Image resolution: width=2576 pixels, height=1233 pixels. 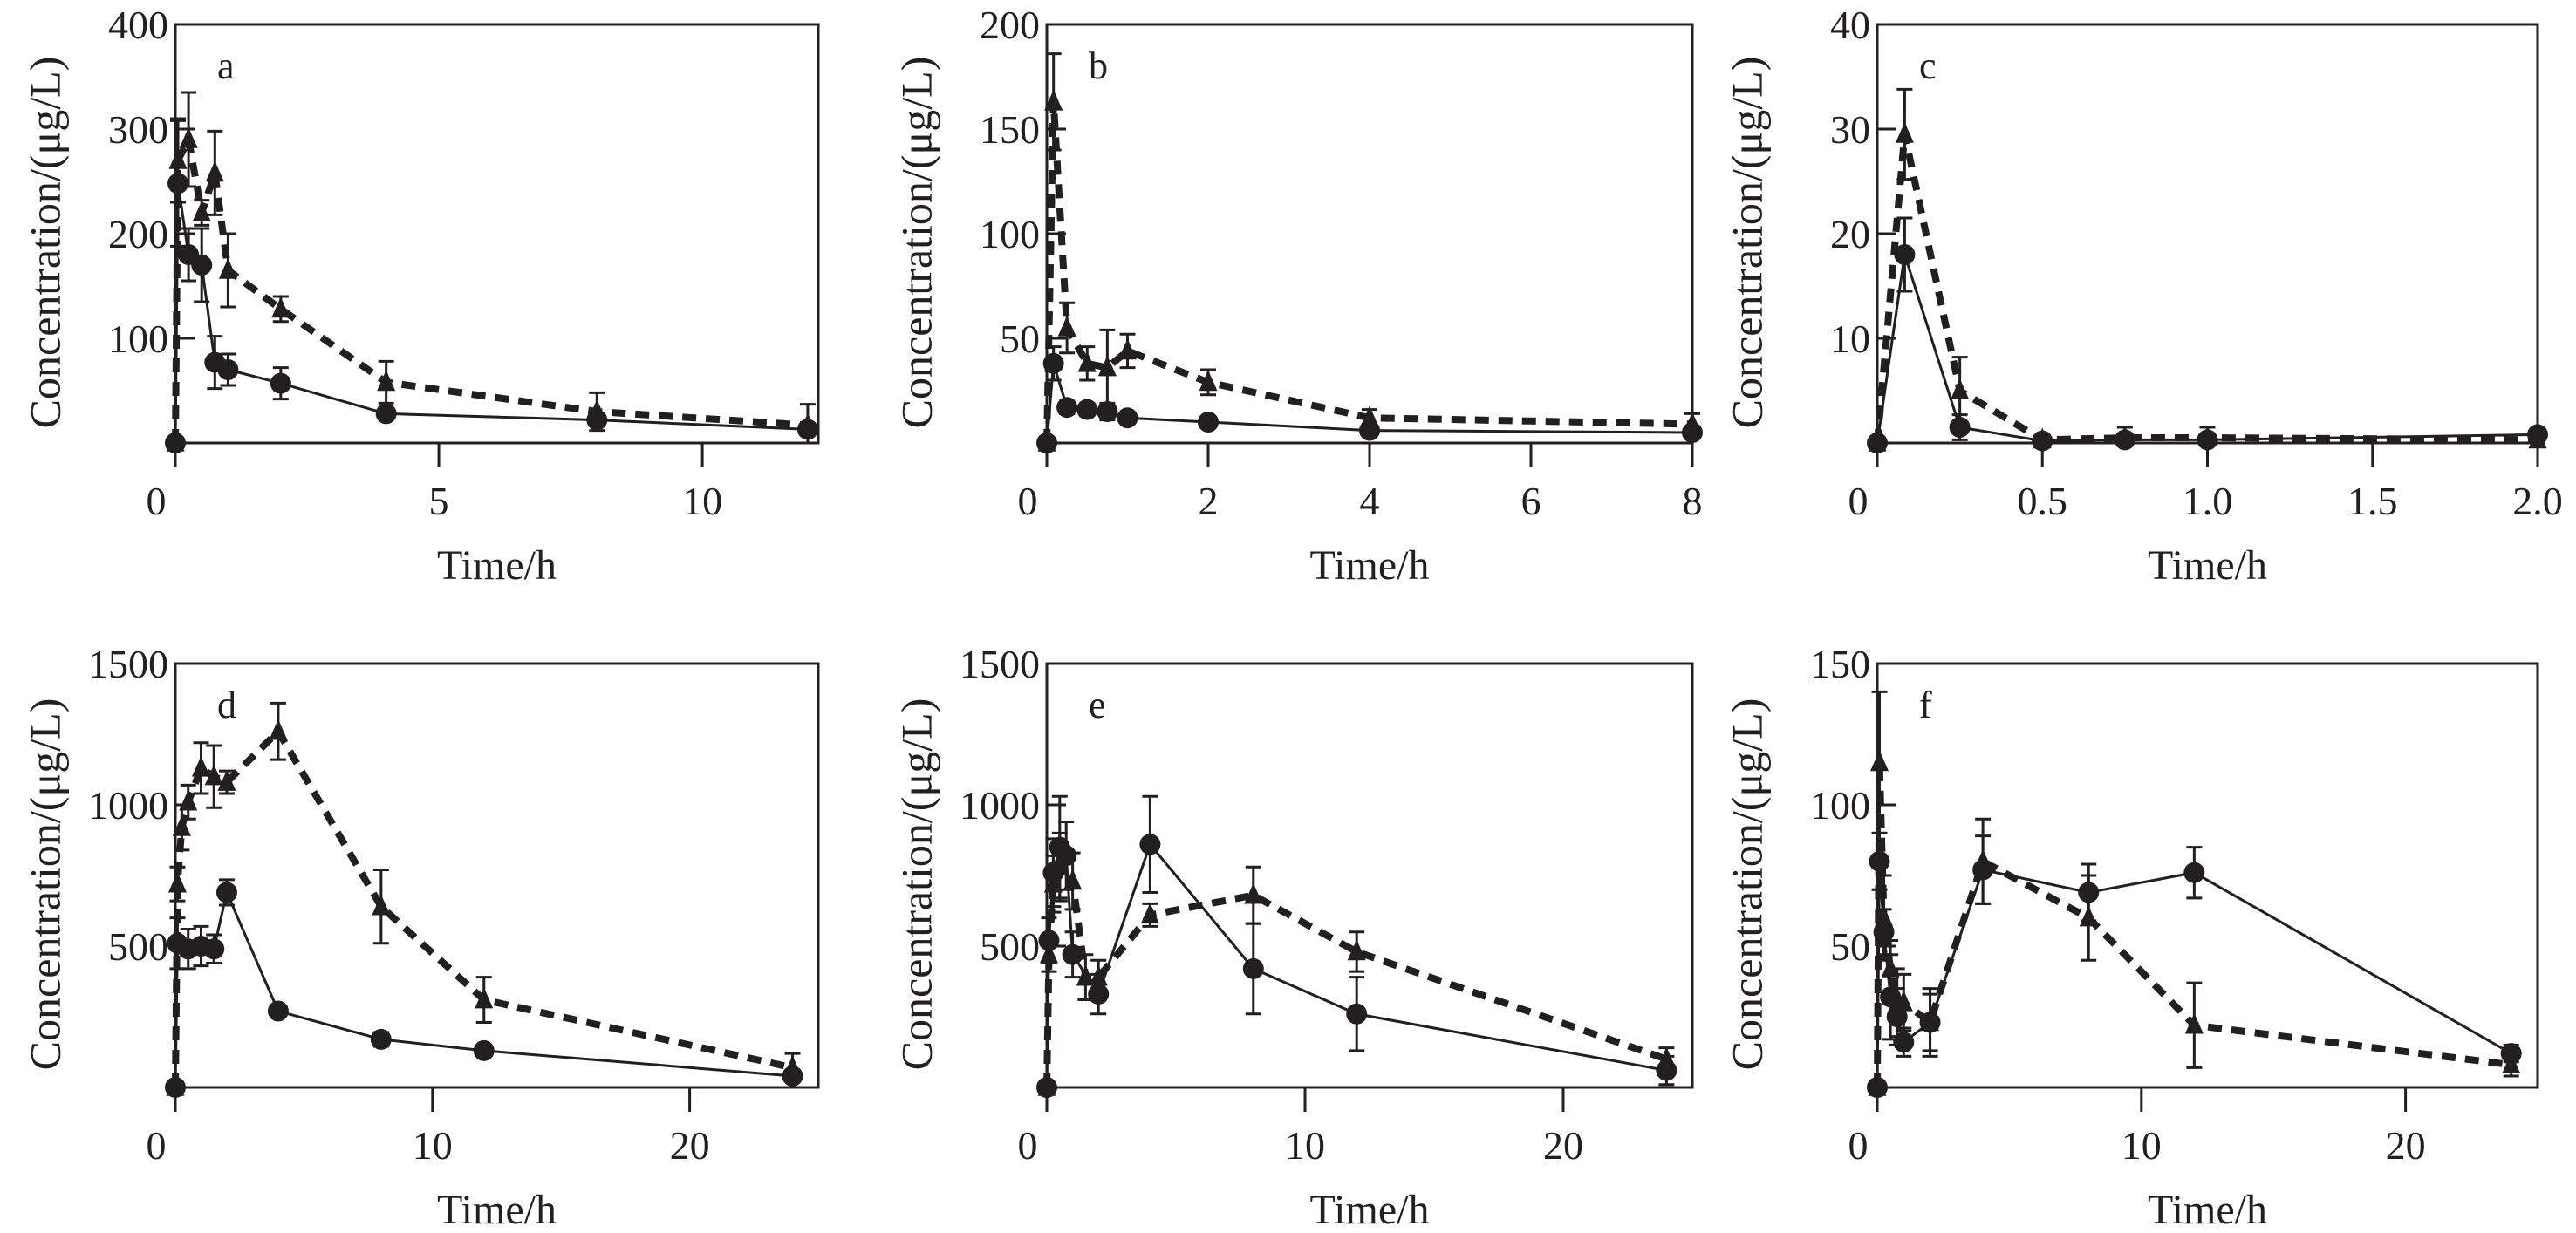 What do you see at coordinates (1693, 501) in the screenshot?
I see `x-tick-label: 8` at bounding box center [1693, 501].